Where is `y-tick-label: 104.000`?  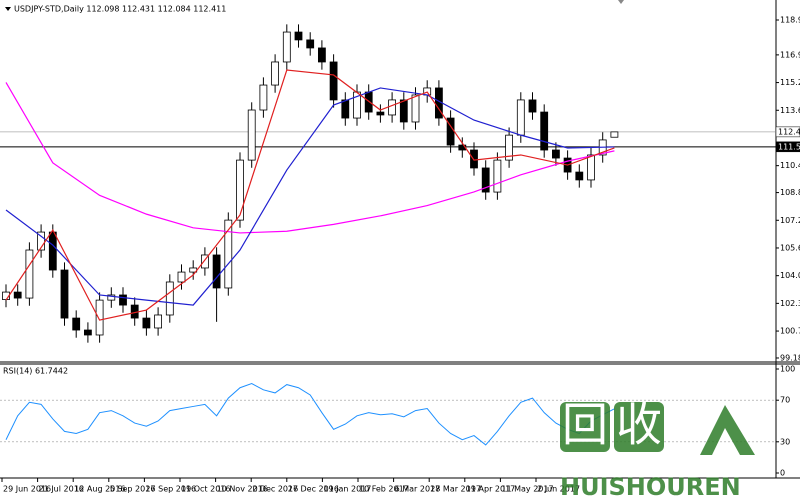 y-tick-label: 104.000 is located at coordinates (790, 275).